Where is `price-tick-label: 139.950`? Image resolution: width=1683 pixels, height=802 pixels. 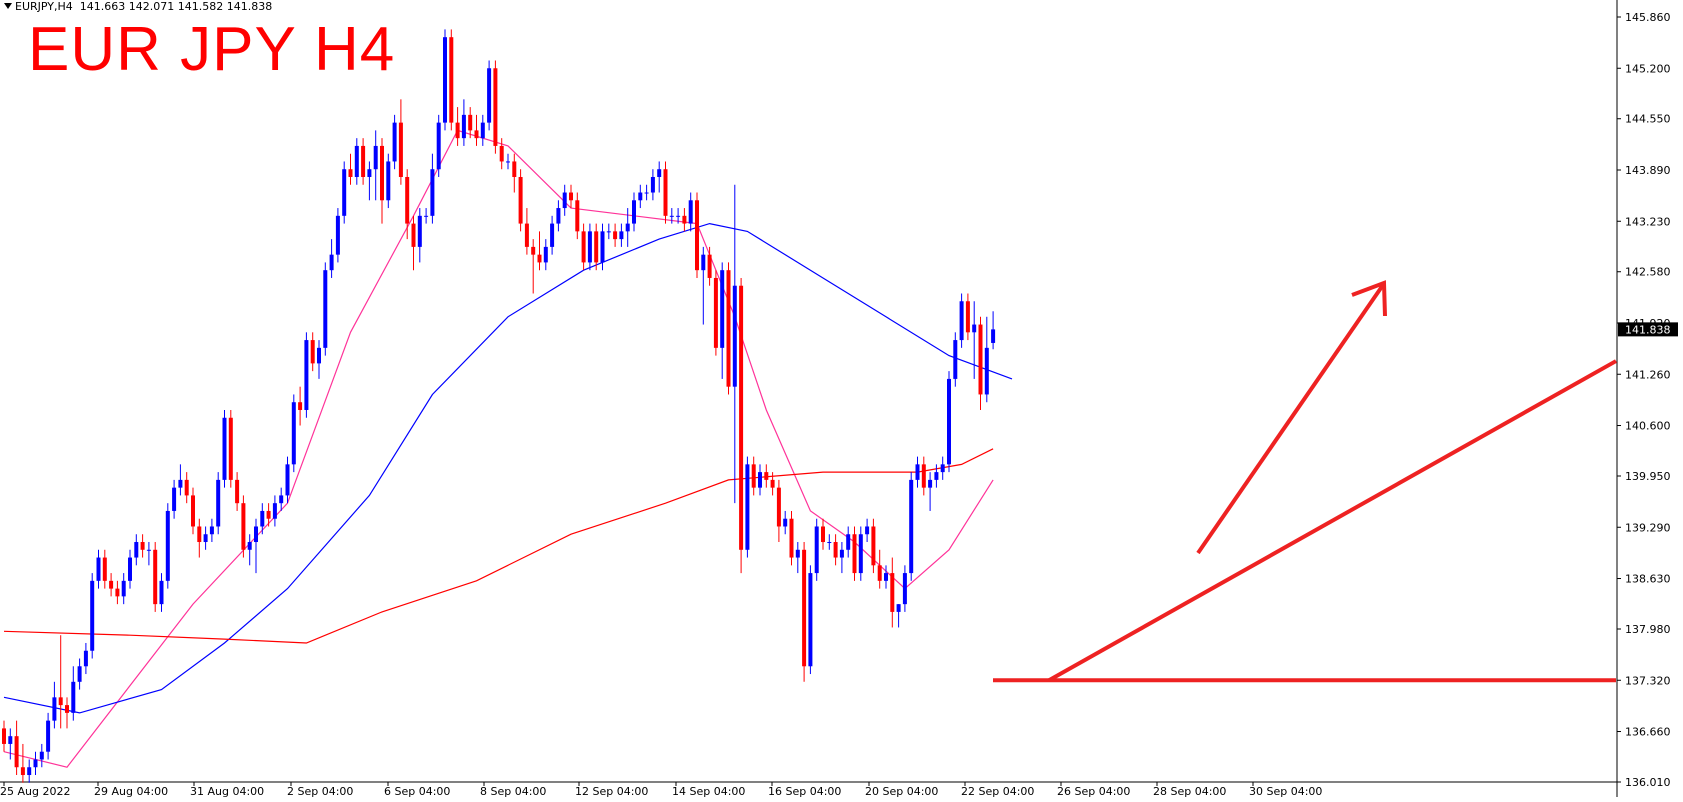
price-tick-label: 139.950 is located at coordinates (1648, 476).